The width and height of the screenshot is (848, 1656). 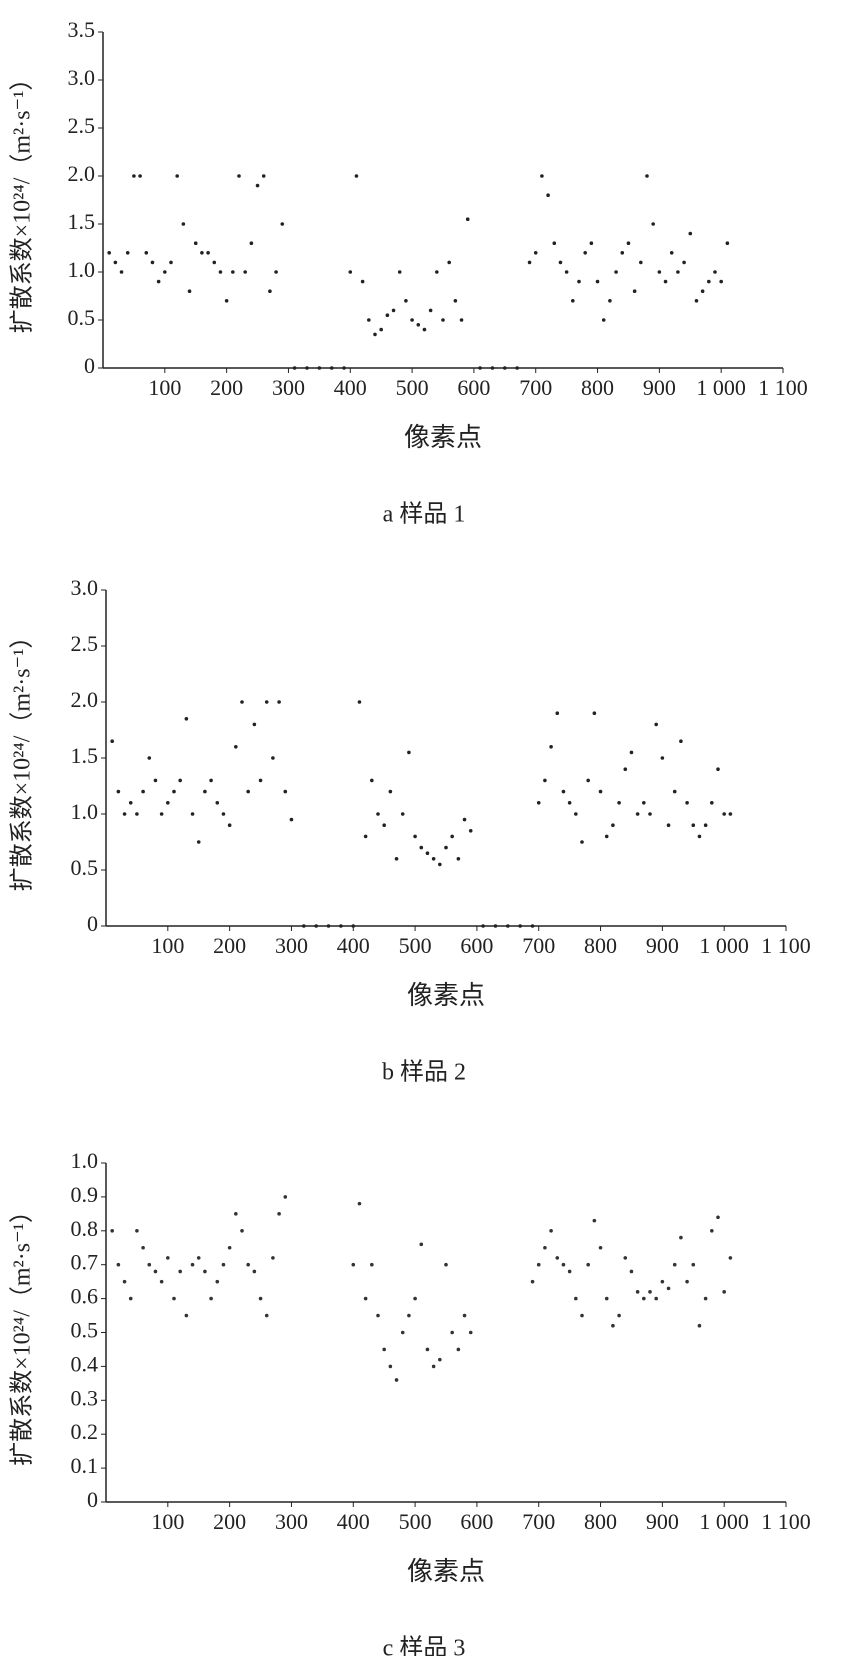 What do you see at coordinates (164, 387) in the screenshot?
I see `x-tick-label: 100` at bounding box center [164, 387].